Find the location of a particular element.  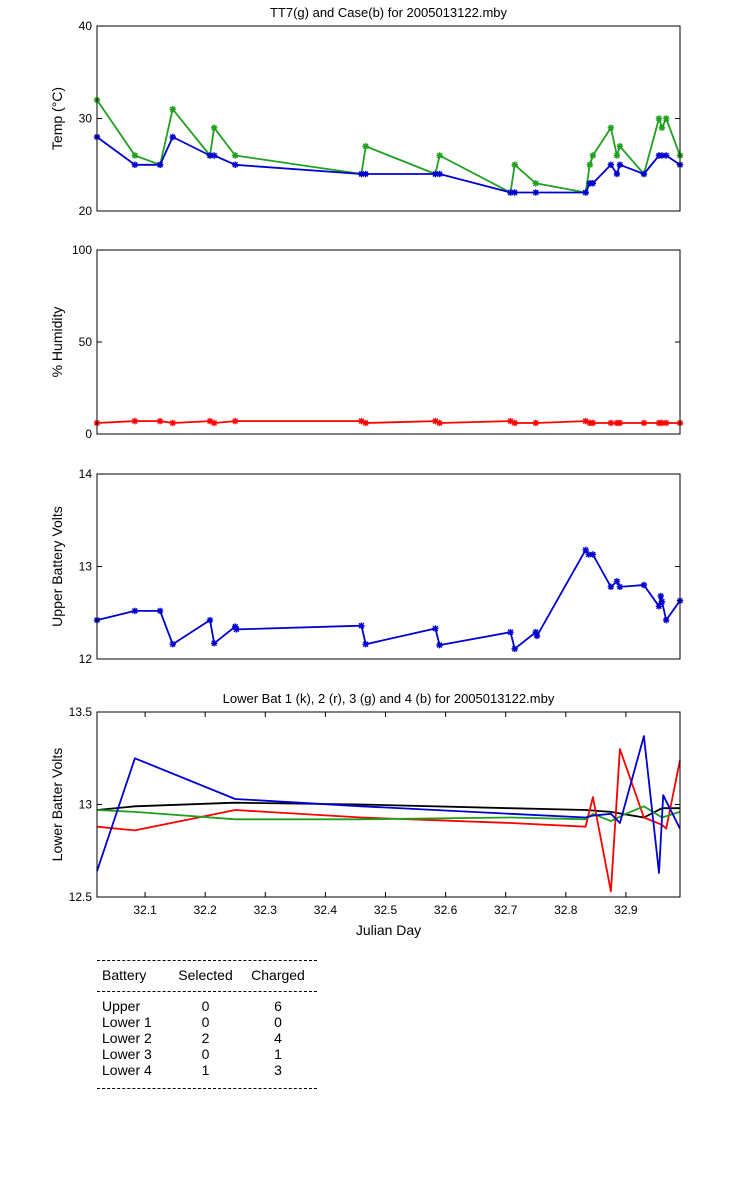

y-tick-label: 50 is located at coordinates (86, 342).